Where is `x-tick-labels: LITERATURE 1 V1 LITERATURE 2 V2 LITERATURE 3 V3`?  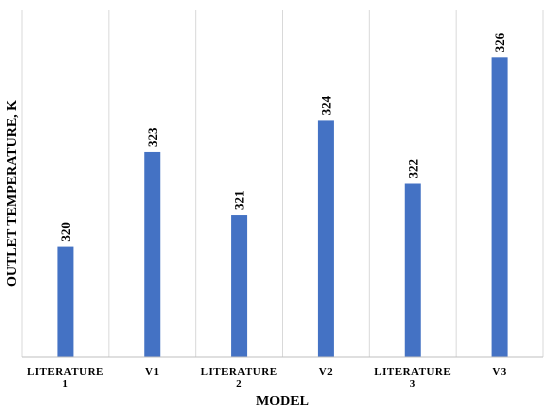 x-tick-labels: LITERATURE 1 V1 LITERATURE 2 V2 LITERATURE 3 V3 is located at coordinates (266, 378).